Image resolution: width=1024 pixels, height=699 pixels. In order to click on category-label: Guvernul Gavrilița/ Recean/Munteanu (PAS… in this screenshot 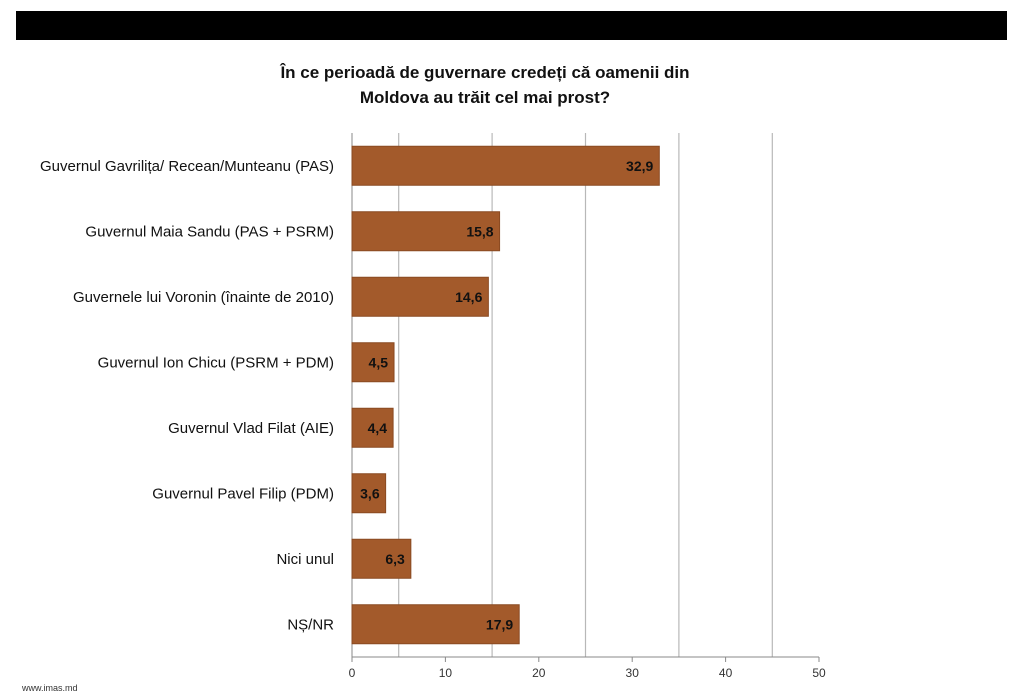, I will do `click(187, 166)`.